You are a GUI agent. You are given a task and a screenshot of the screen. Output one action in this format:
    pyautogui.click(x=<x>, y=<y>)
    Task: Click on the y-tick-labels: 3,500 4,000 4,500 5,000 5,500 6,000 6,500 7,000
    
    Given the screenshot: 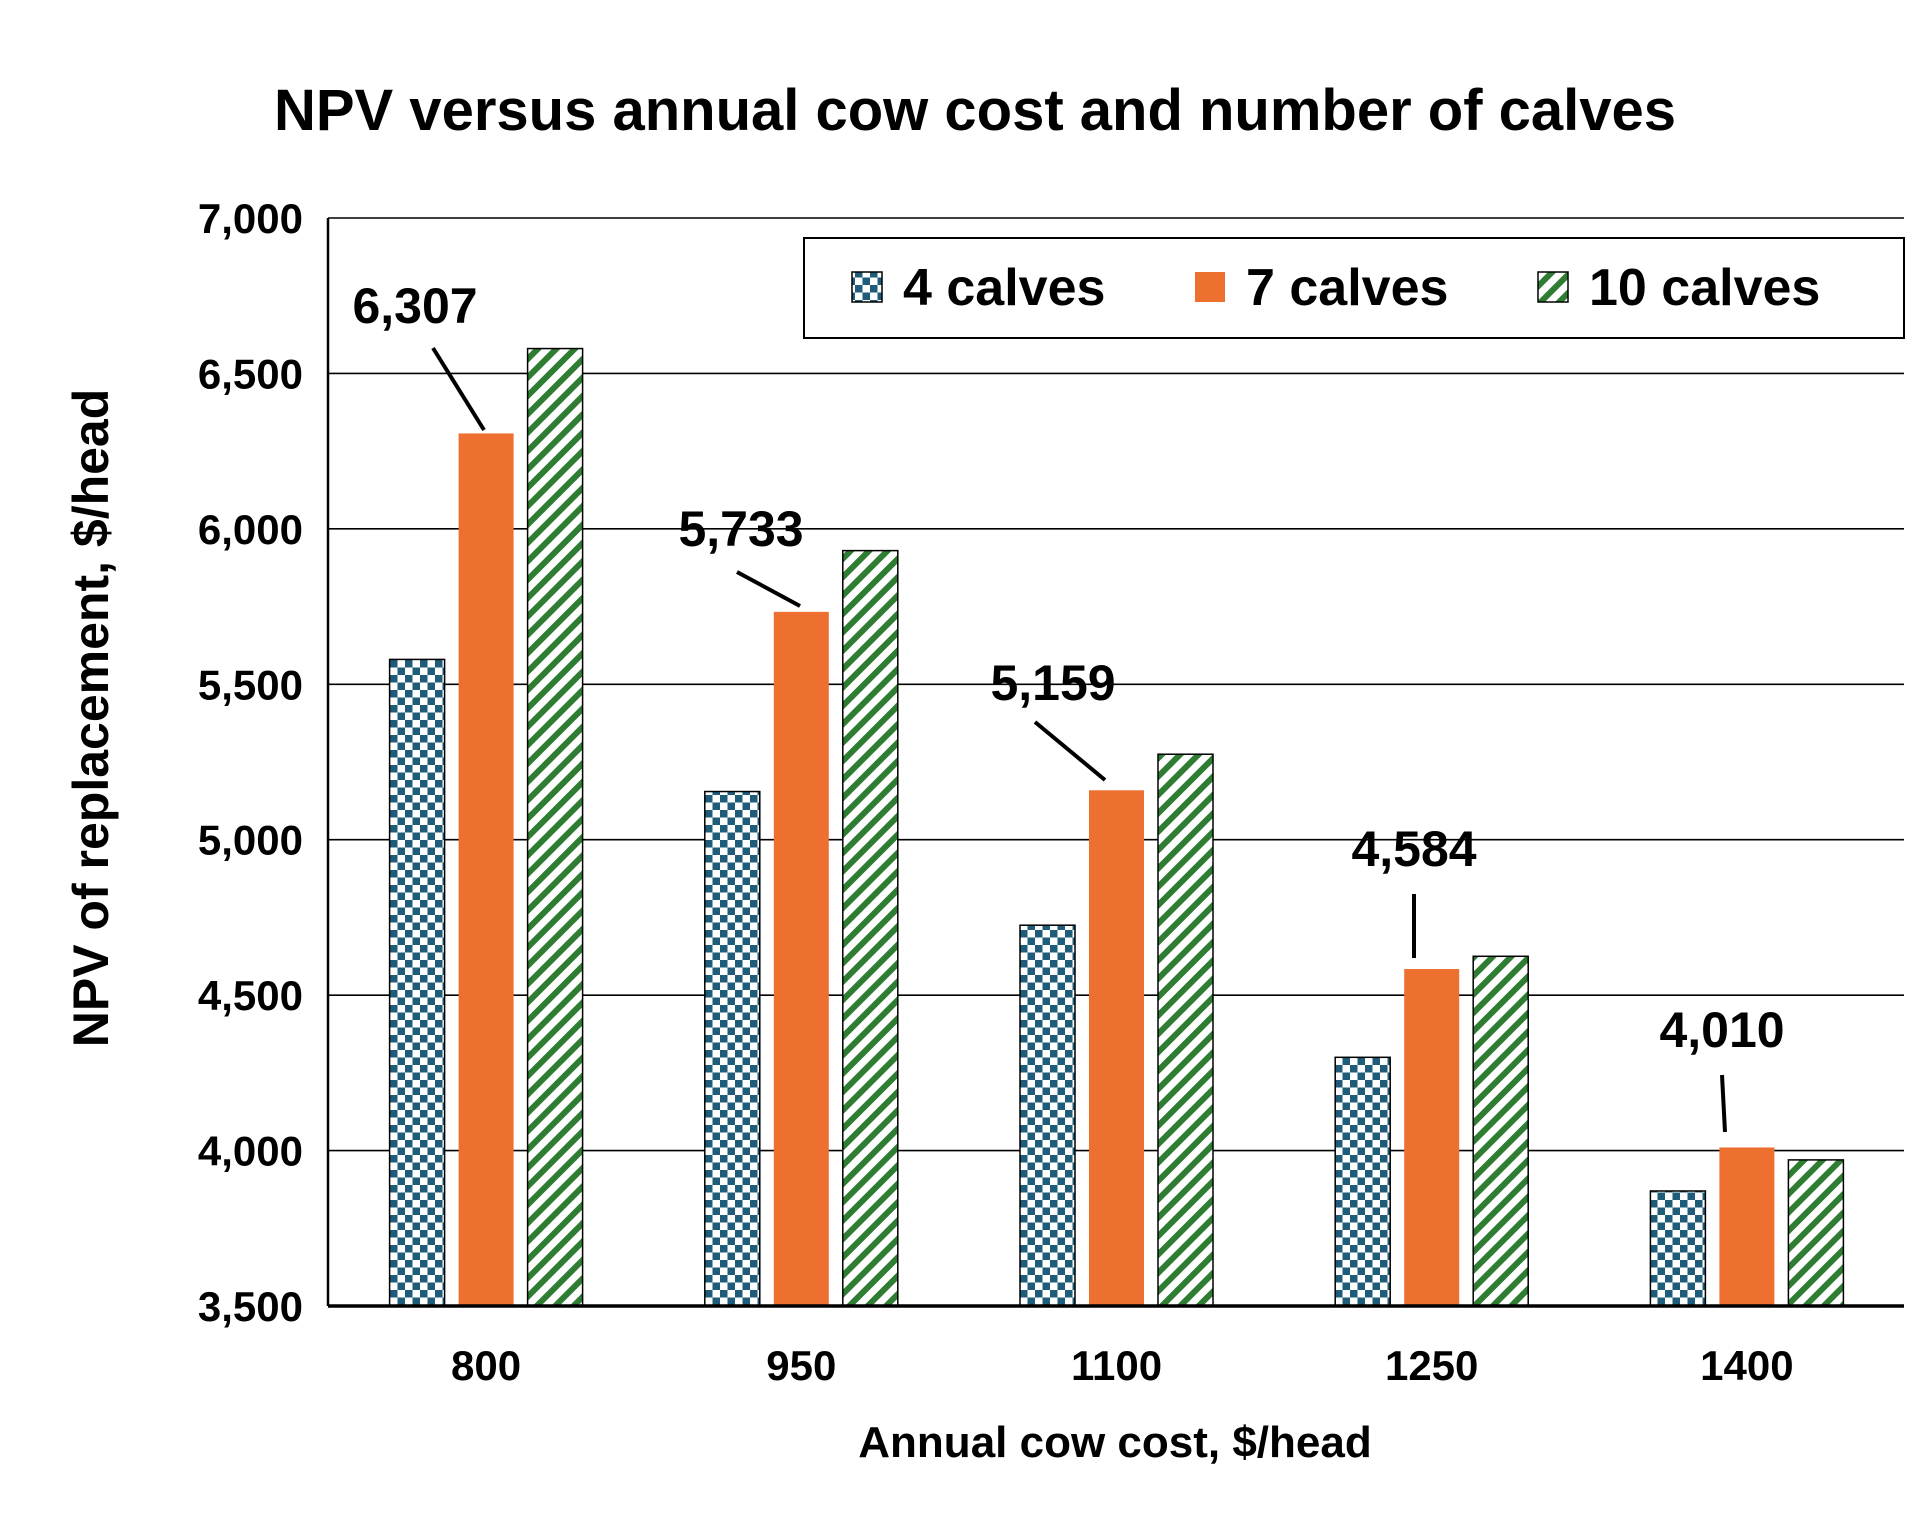 What is the action you would take?
    pyautogui.click(x=250, y=762)
    